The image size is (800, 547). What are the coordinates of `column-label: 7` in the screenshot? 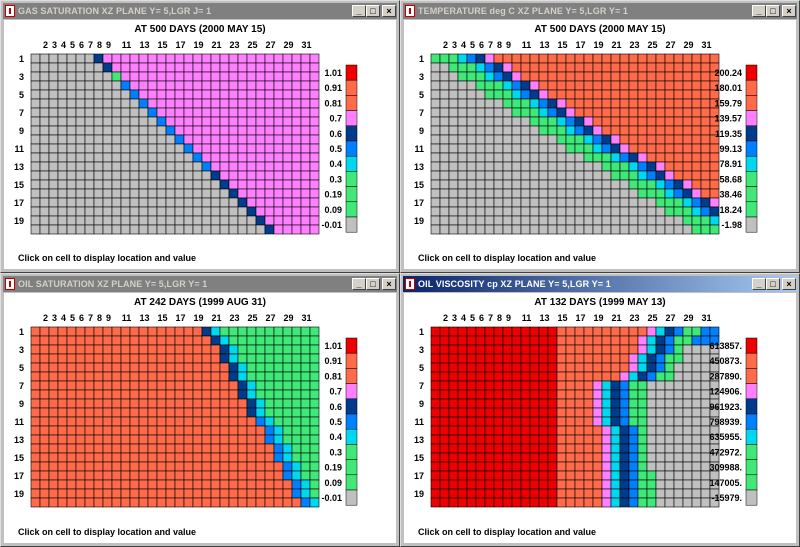 It's located at (90, 45).